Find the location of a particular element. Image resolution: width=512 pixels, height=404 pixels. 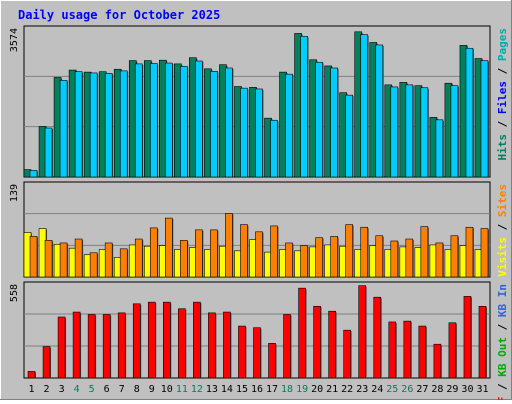

x-tick-label-30: 30 is located at coordinates (467, 389).